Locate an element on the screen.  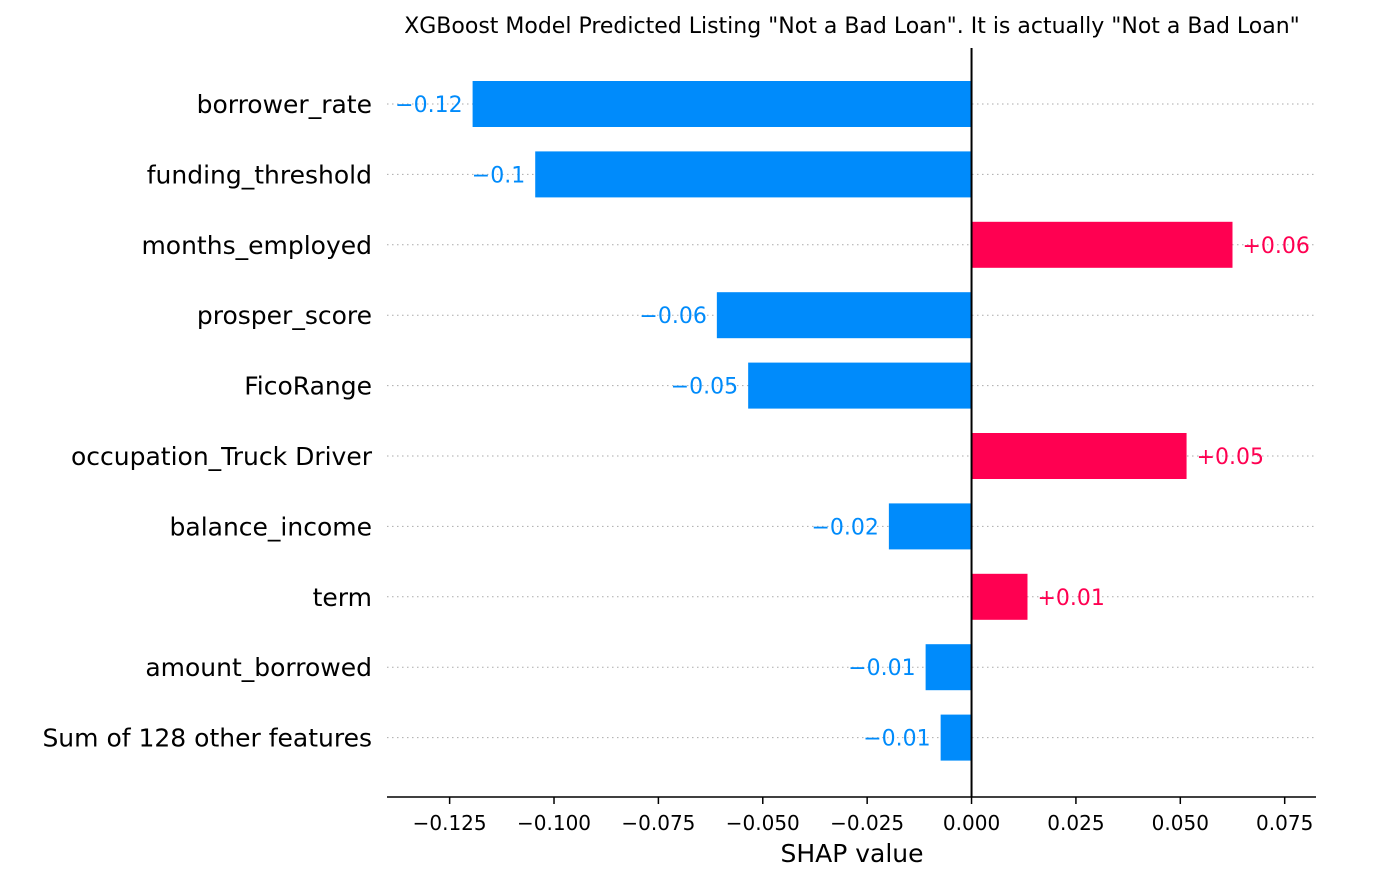
feature-label: balance_income is located at coordinates (271, 526).